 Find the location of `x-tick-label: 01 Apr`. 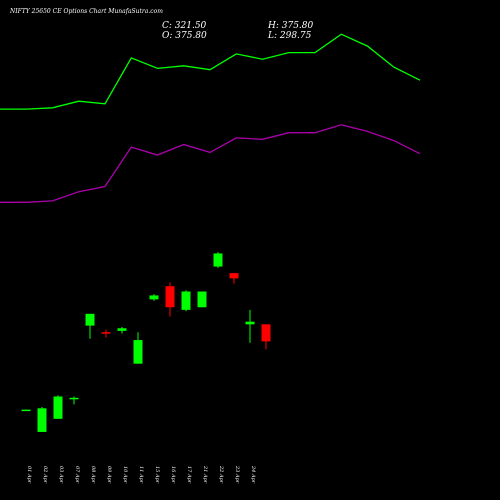

x-tick-label: 01 Apr is located at coordinates (29, 475).